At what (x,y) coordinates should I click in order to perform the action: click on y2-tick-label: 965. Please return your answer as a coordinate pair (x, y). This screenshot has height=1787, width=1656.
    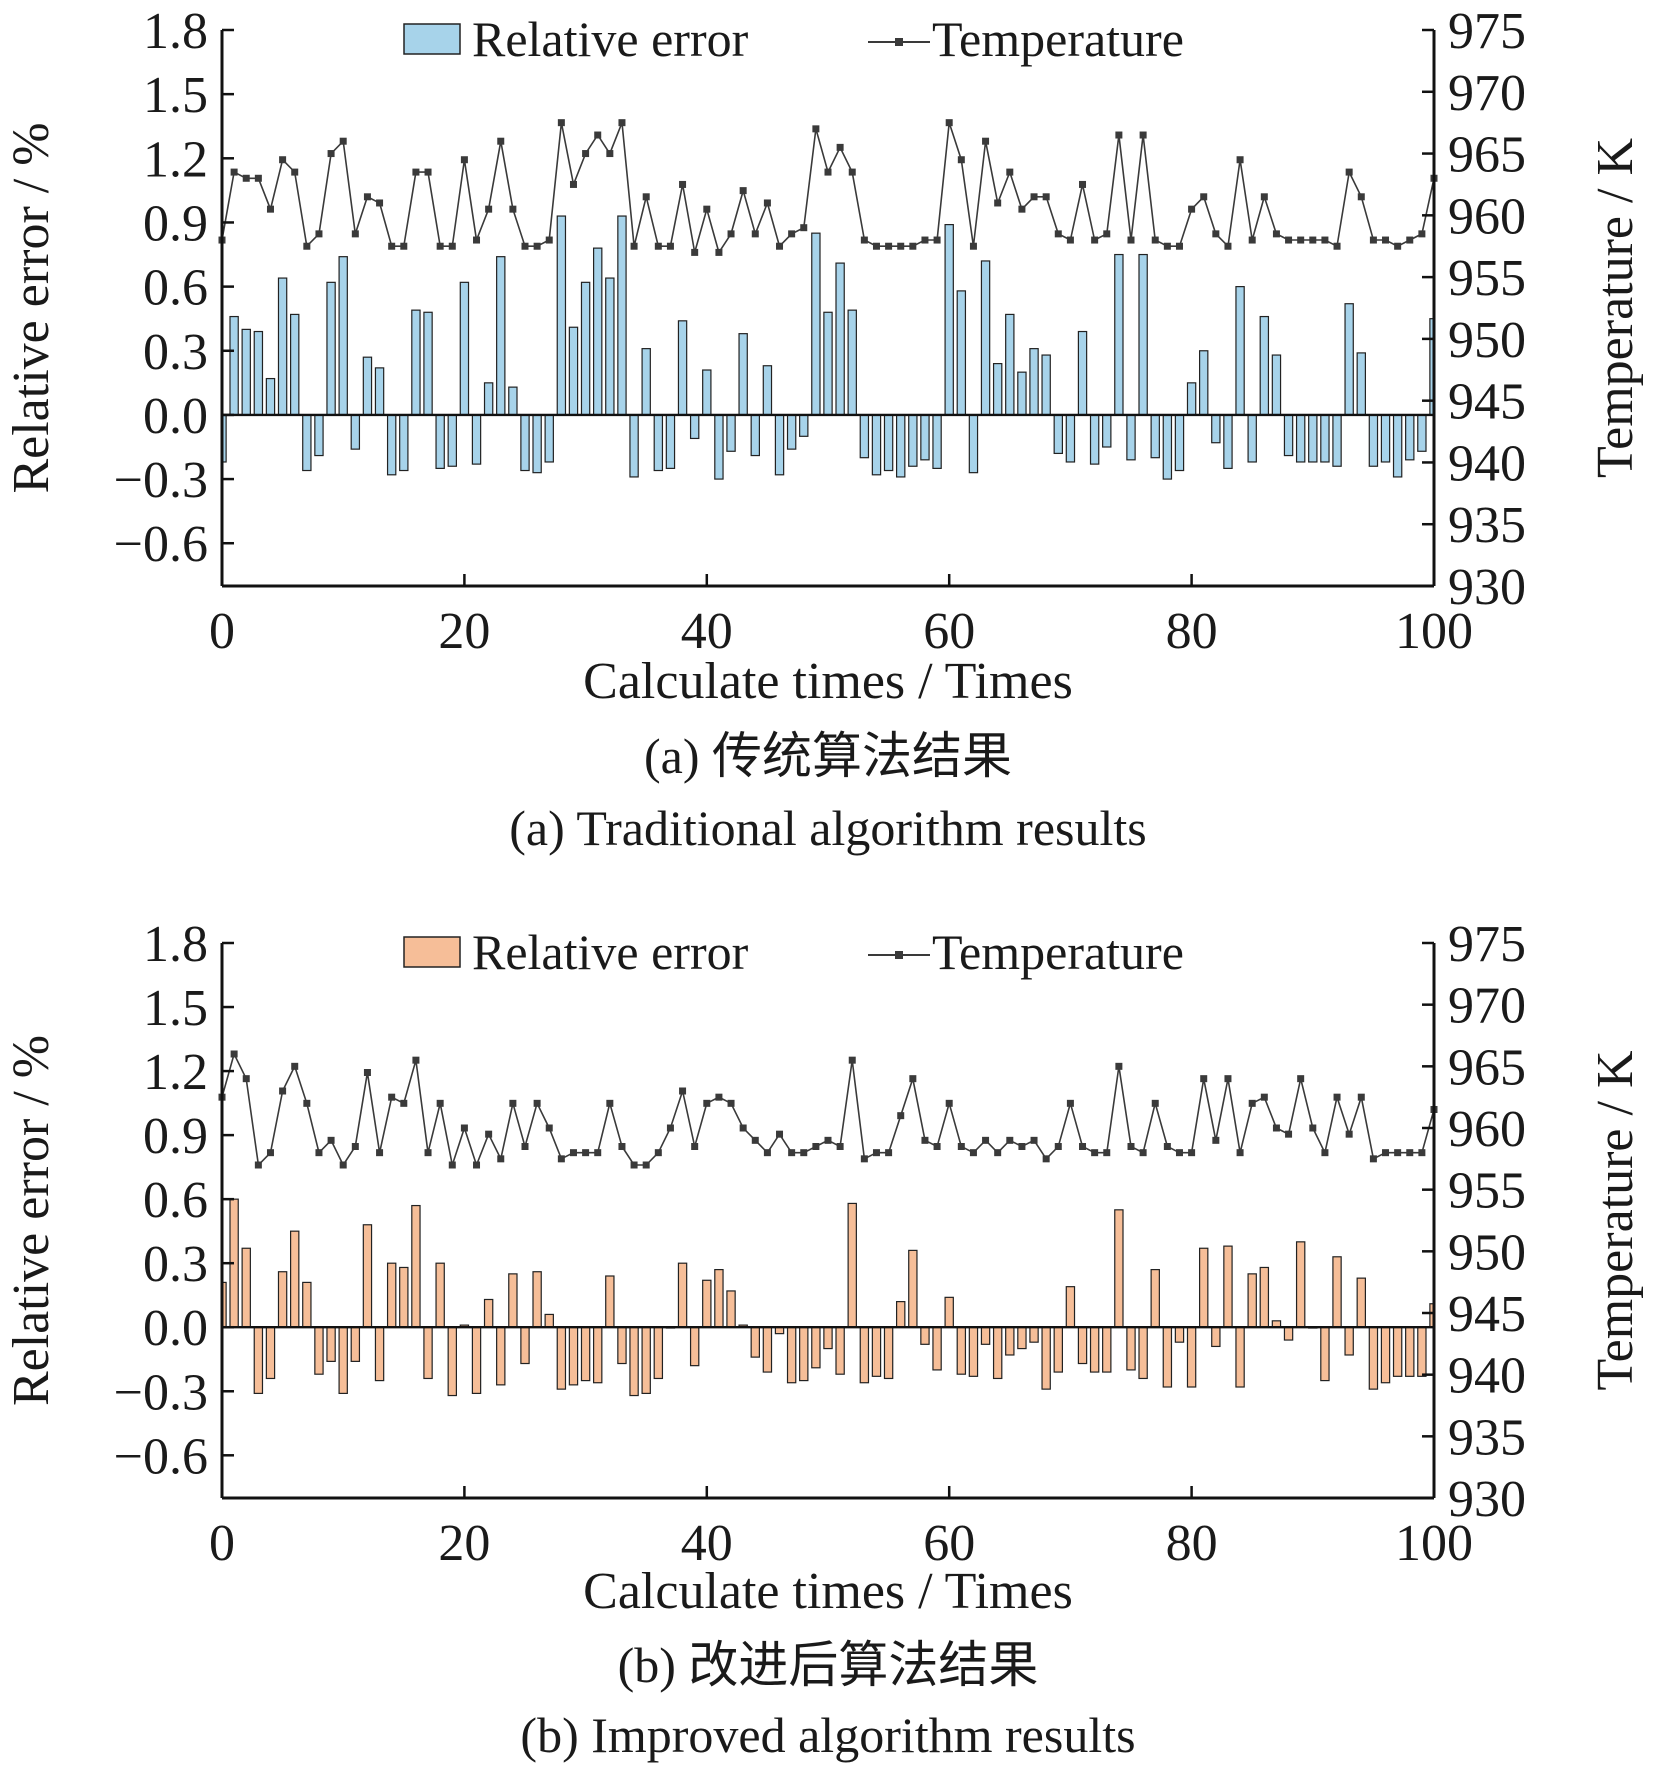
    Looking at the image, I should click on (1487, 1067).